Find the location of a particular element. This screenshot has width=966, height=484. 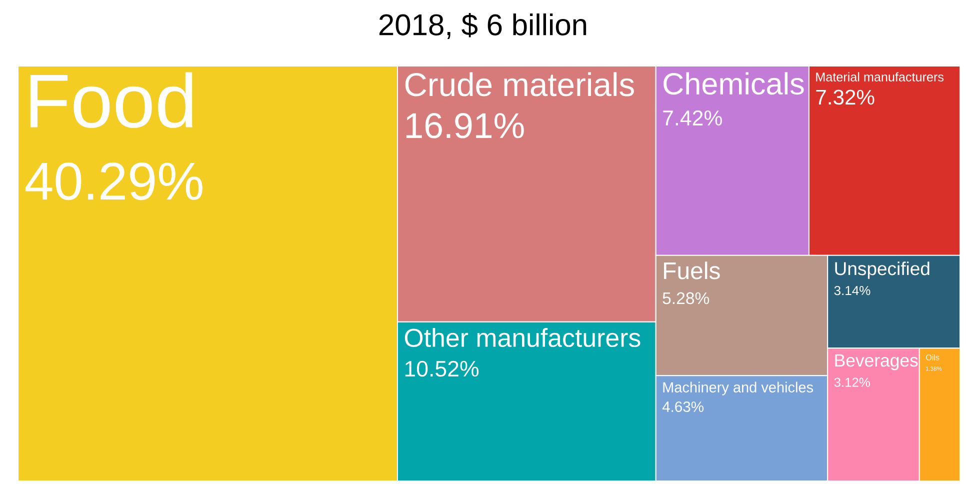

category-label: Machinery and vehicles is located at coordinates (738, 389).